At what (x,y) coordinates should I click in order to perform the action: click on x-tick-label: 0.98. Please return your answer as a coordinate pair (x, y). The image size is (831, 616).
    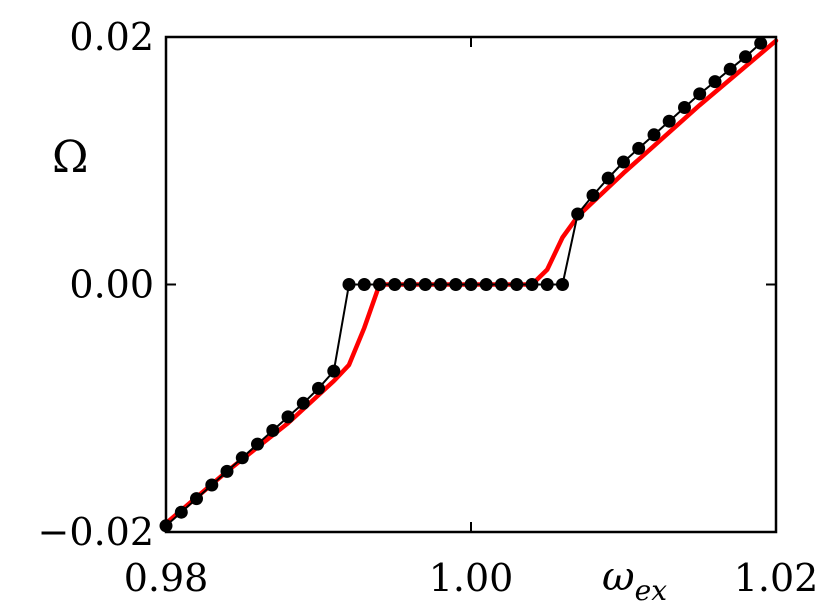
    Looking at the image, I should click on (166, 578).